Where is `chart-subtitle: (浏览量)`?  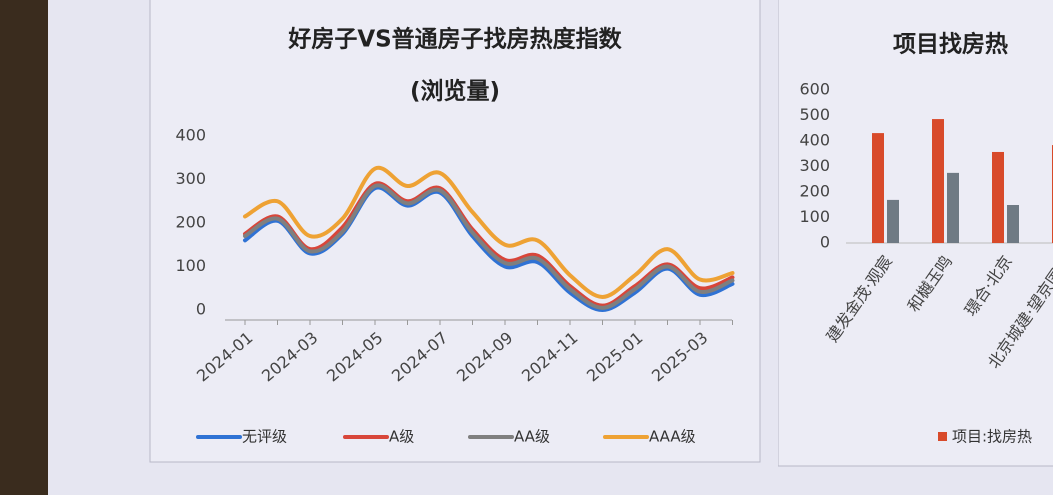 chart-subtitle: (浏览量) is located at coordinates (455, 91).